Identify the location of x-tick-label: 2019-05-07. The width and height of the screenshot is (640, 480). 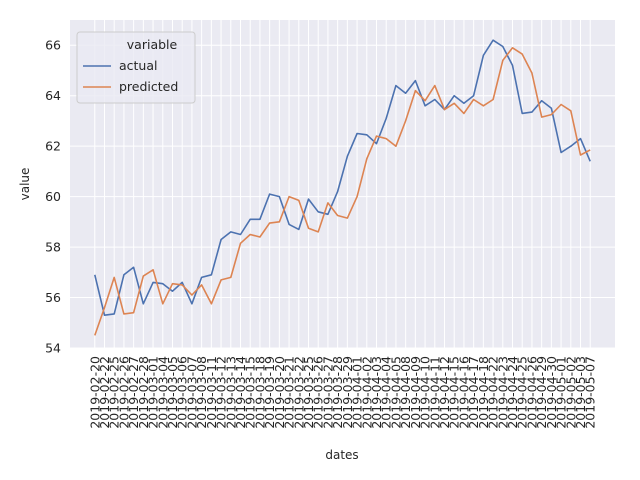
(590, 392).